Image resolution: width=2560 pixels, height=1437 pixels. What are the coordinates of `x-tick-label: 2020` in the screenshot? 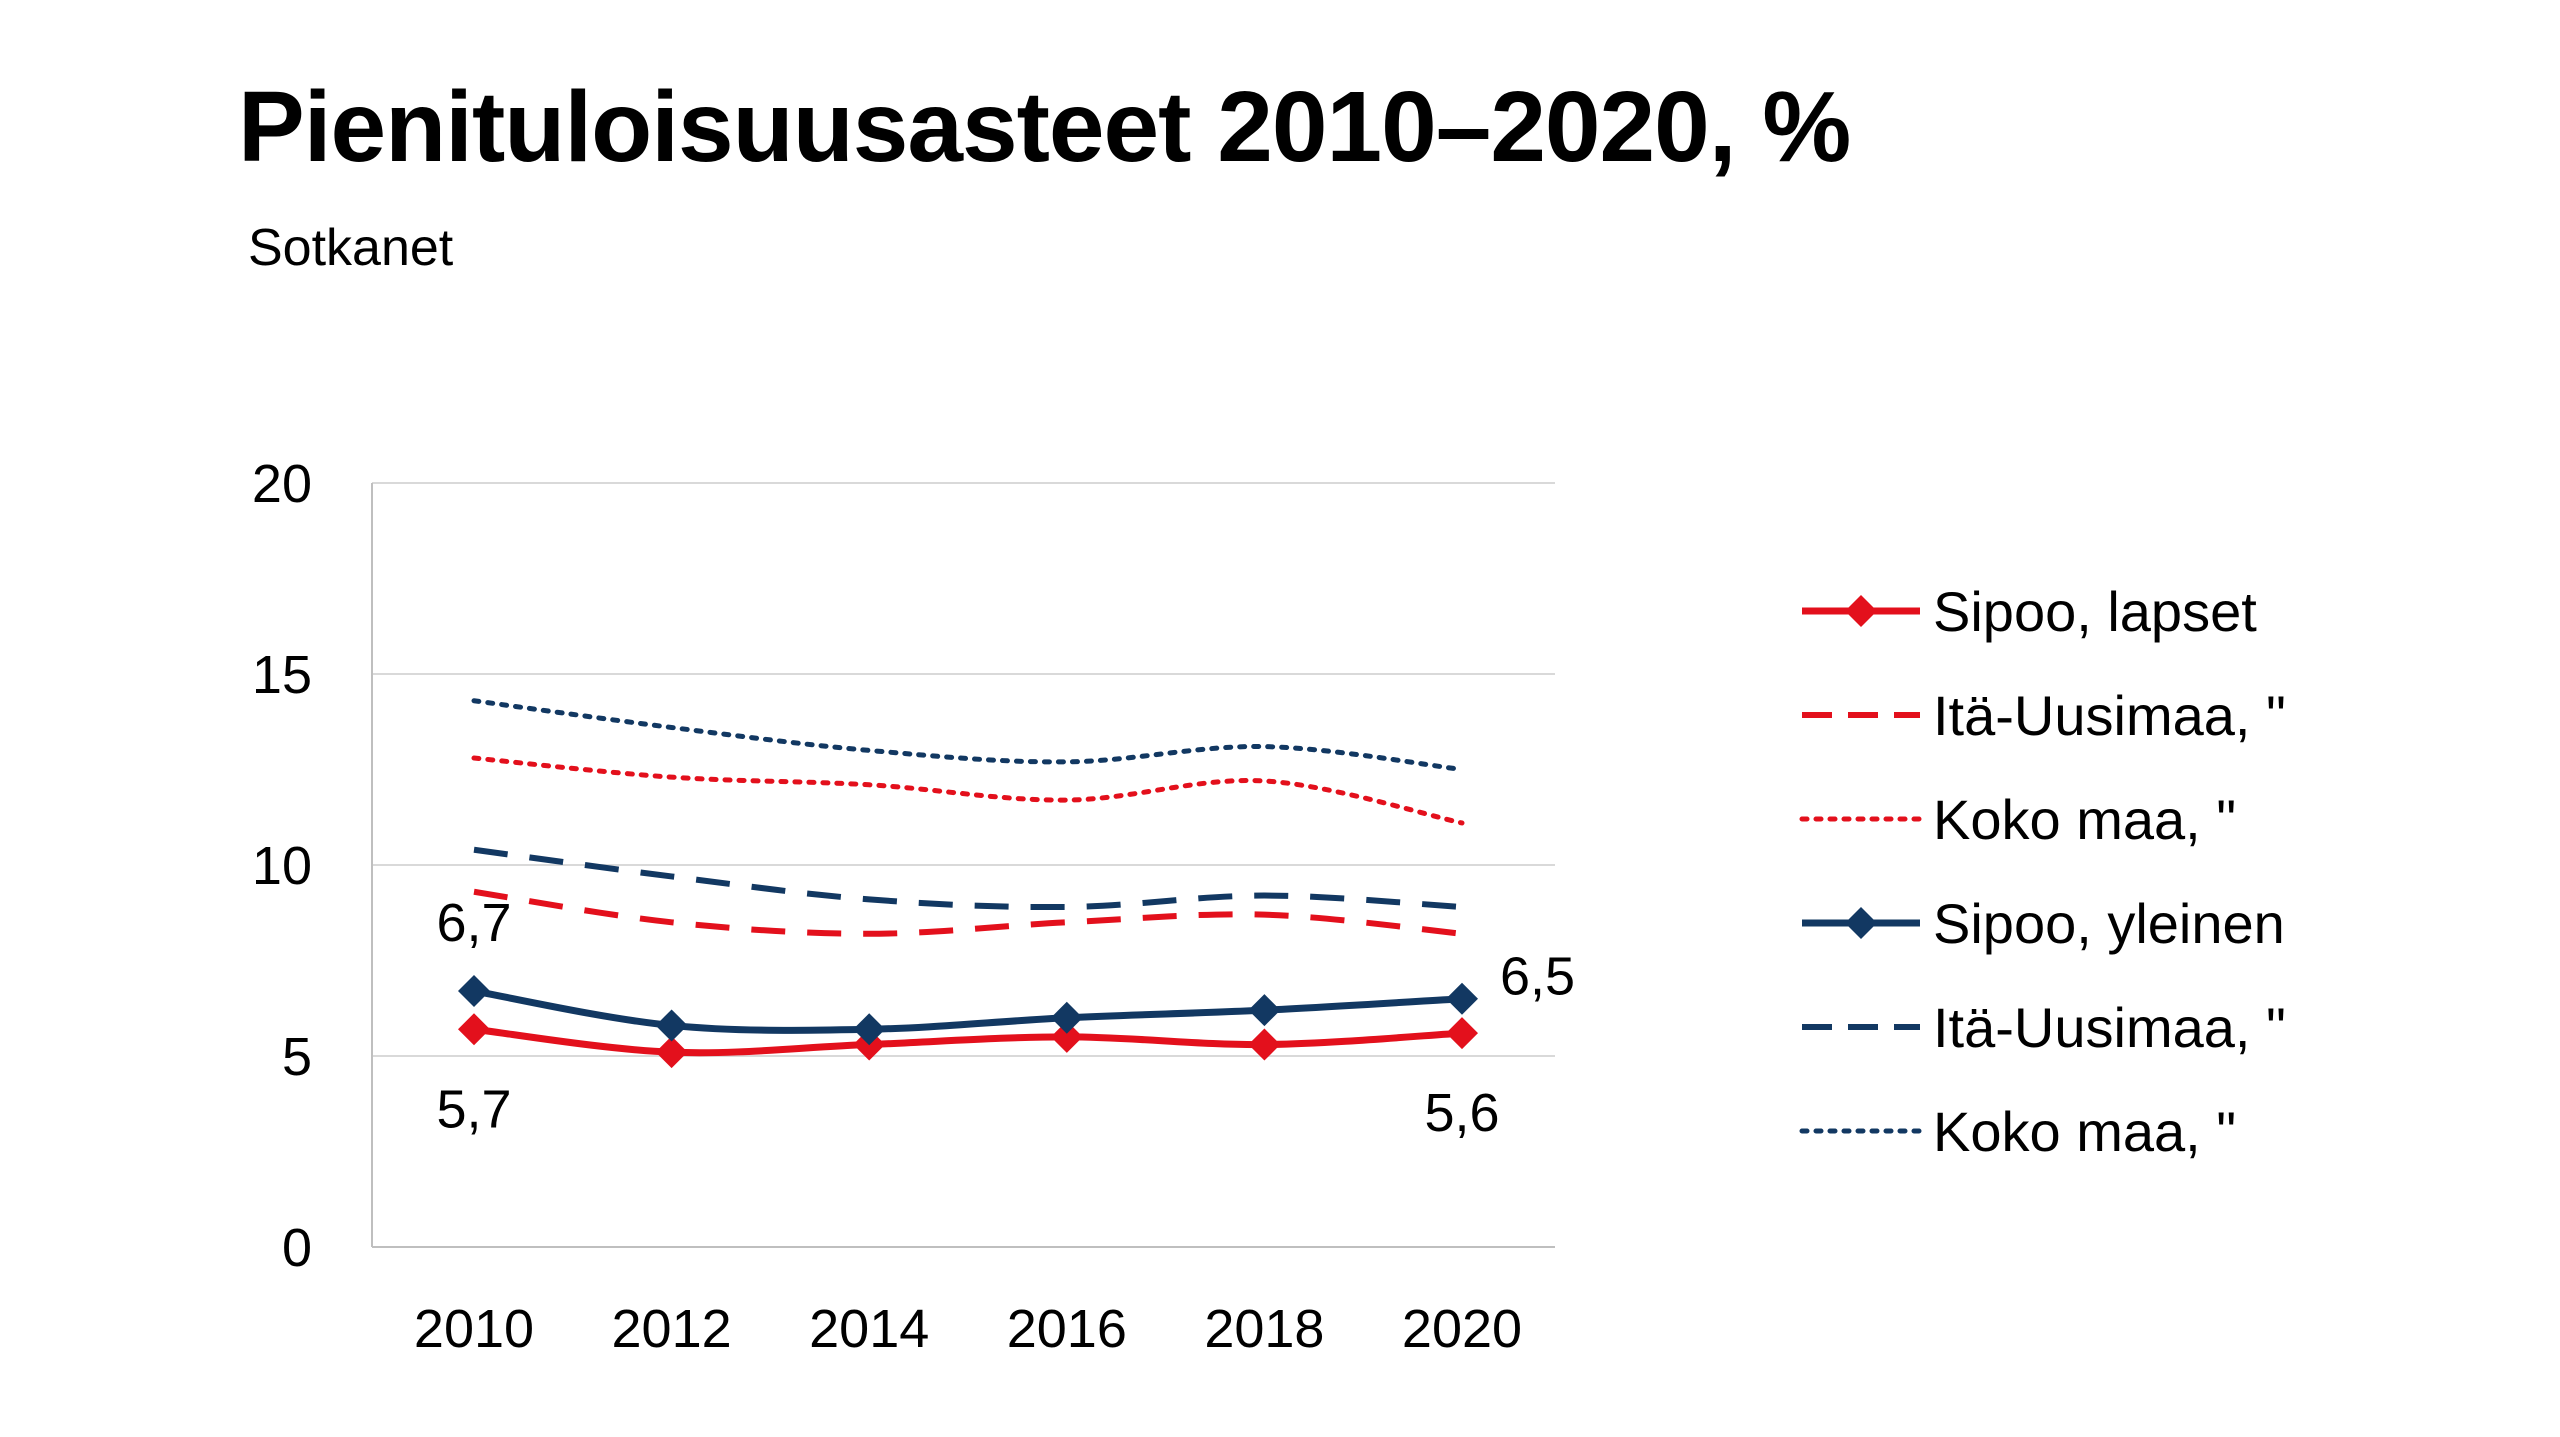 It's located at (1462, 1329).